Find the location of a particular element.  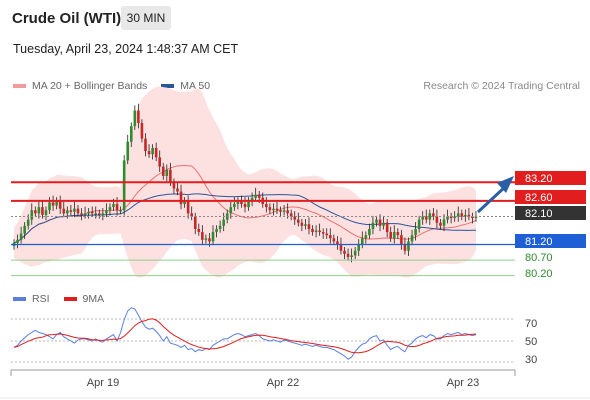

rsi-swatch is located at coordinates (19, 299).